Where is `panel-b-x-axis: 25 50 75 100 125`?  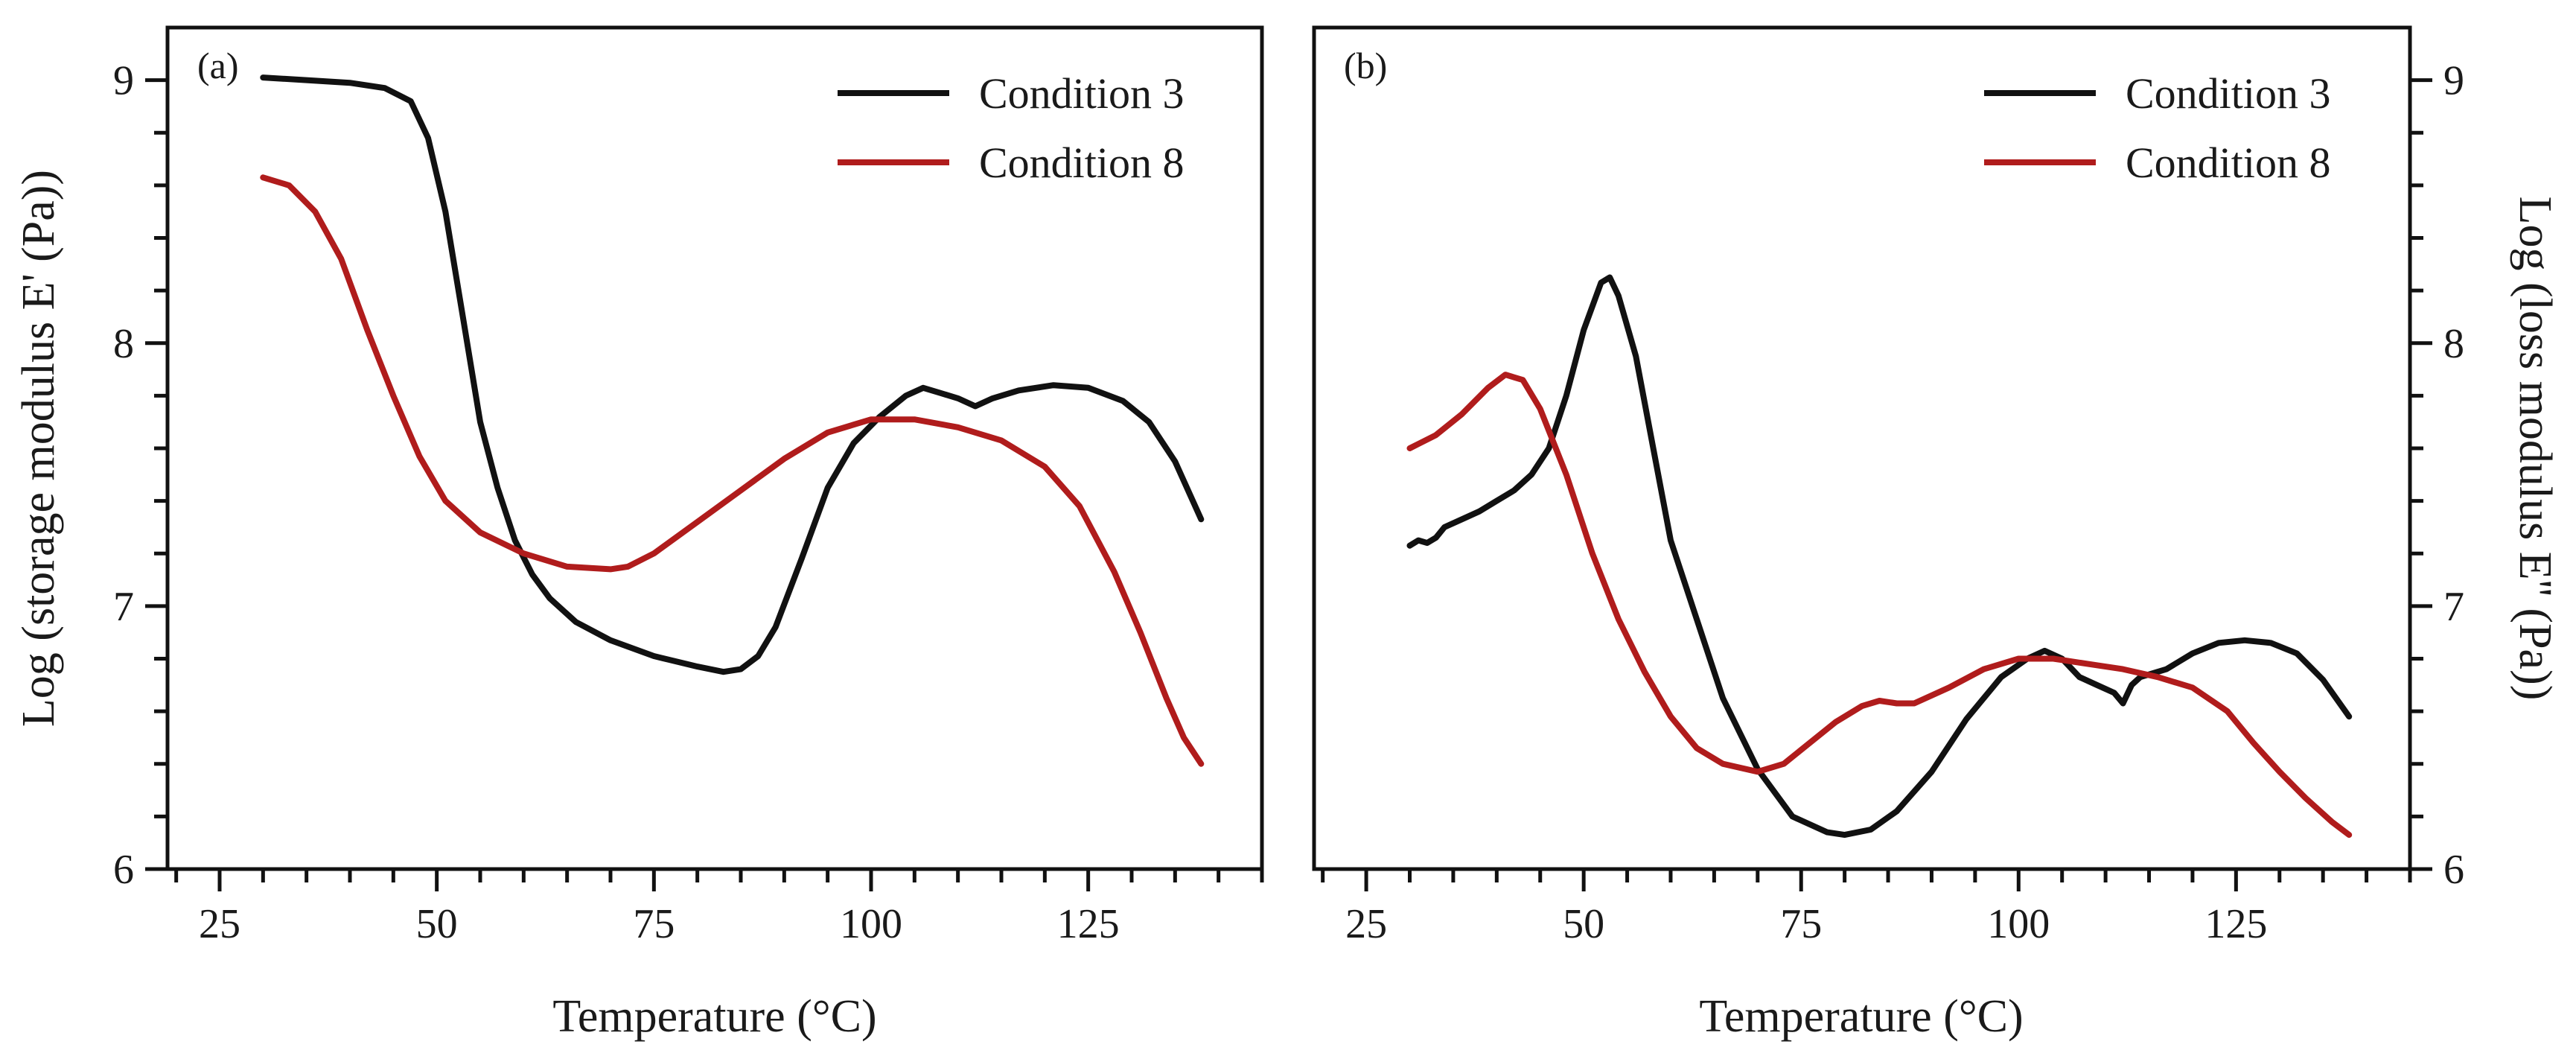 panel-b-x-axis: 25 50 75 100 125 is located at coordinates (1866, 908).